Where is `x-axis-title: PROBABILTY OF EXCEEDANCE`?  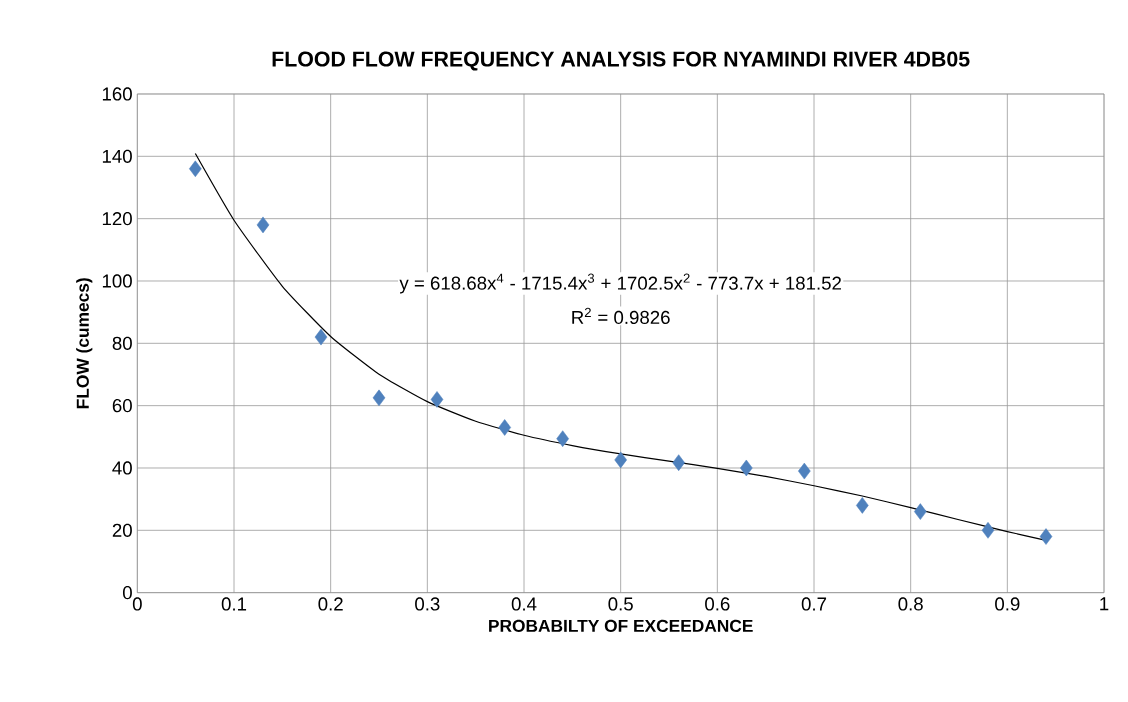 x-axis-title: PROBABILTY OF EXCEEDANCE is located at coordinates (621, 625).